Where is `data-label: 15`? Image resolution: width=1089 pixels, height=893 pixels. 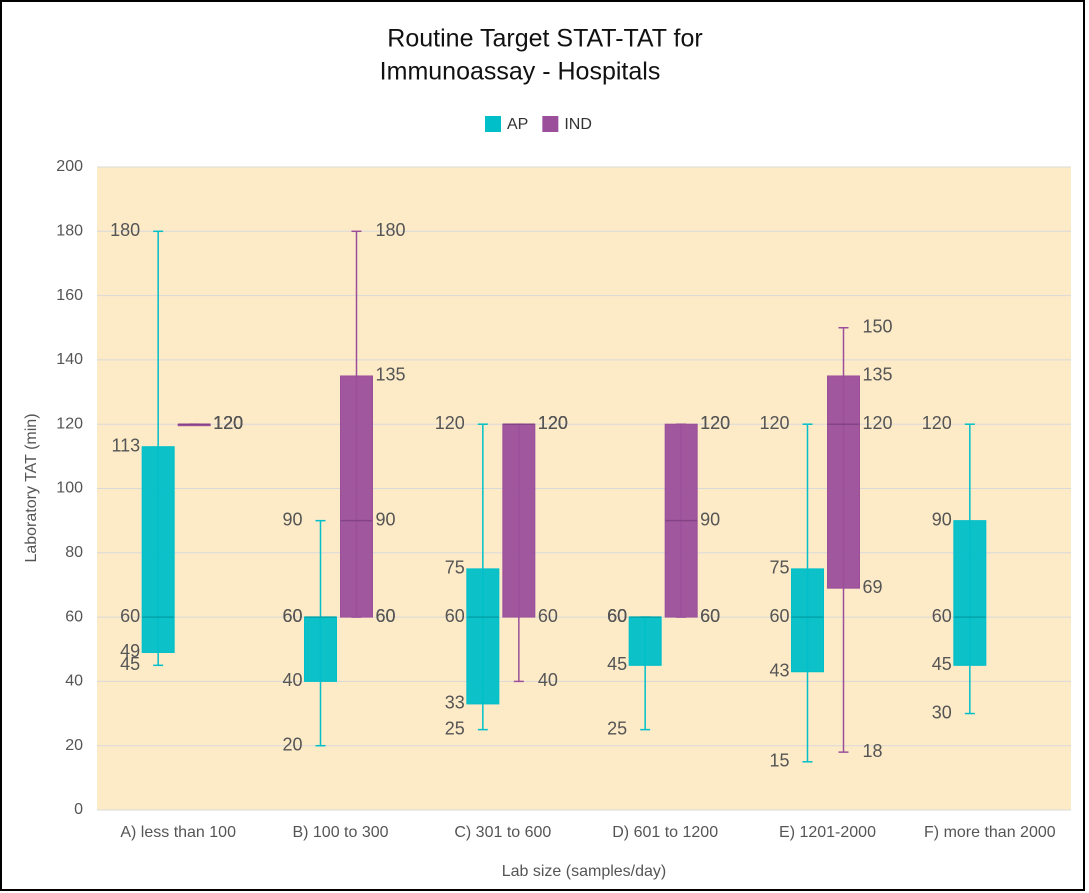 data-label: 15 is located at coordinates (779, 761).